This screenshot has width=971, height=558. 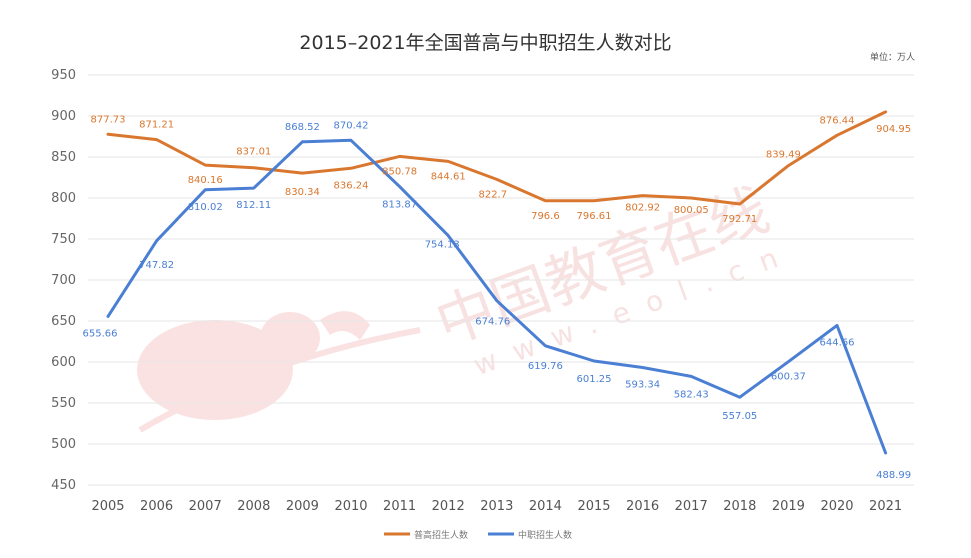 I want to click on data-label: 754.13, so click(x=442, y=245).